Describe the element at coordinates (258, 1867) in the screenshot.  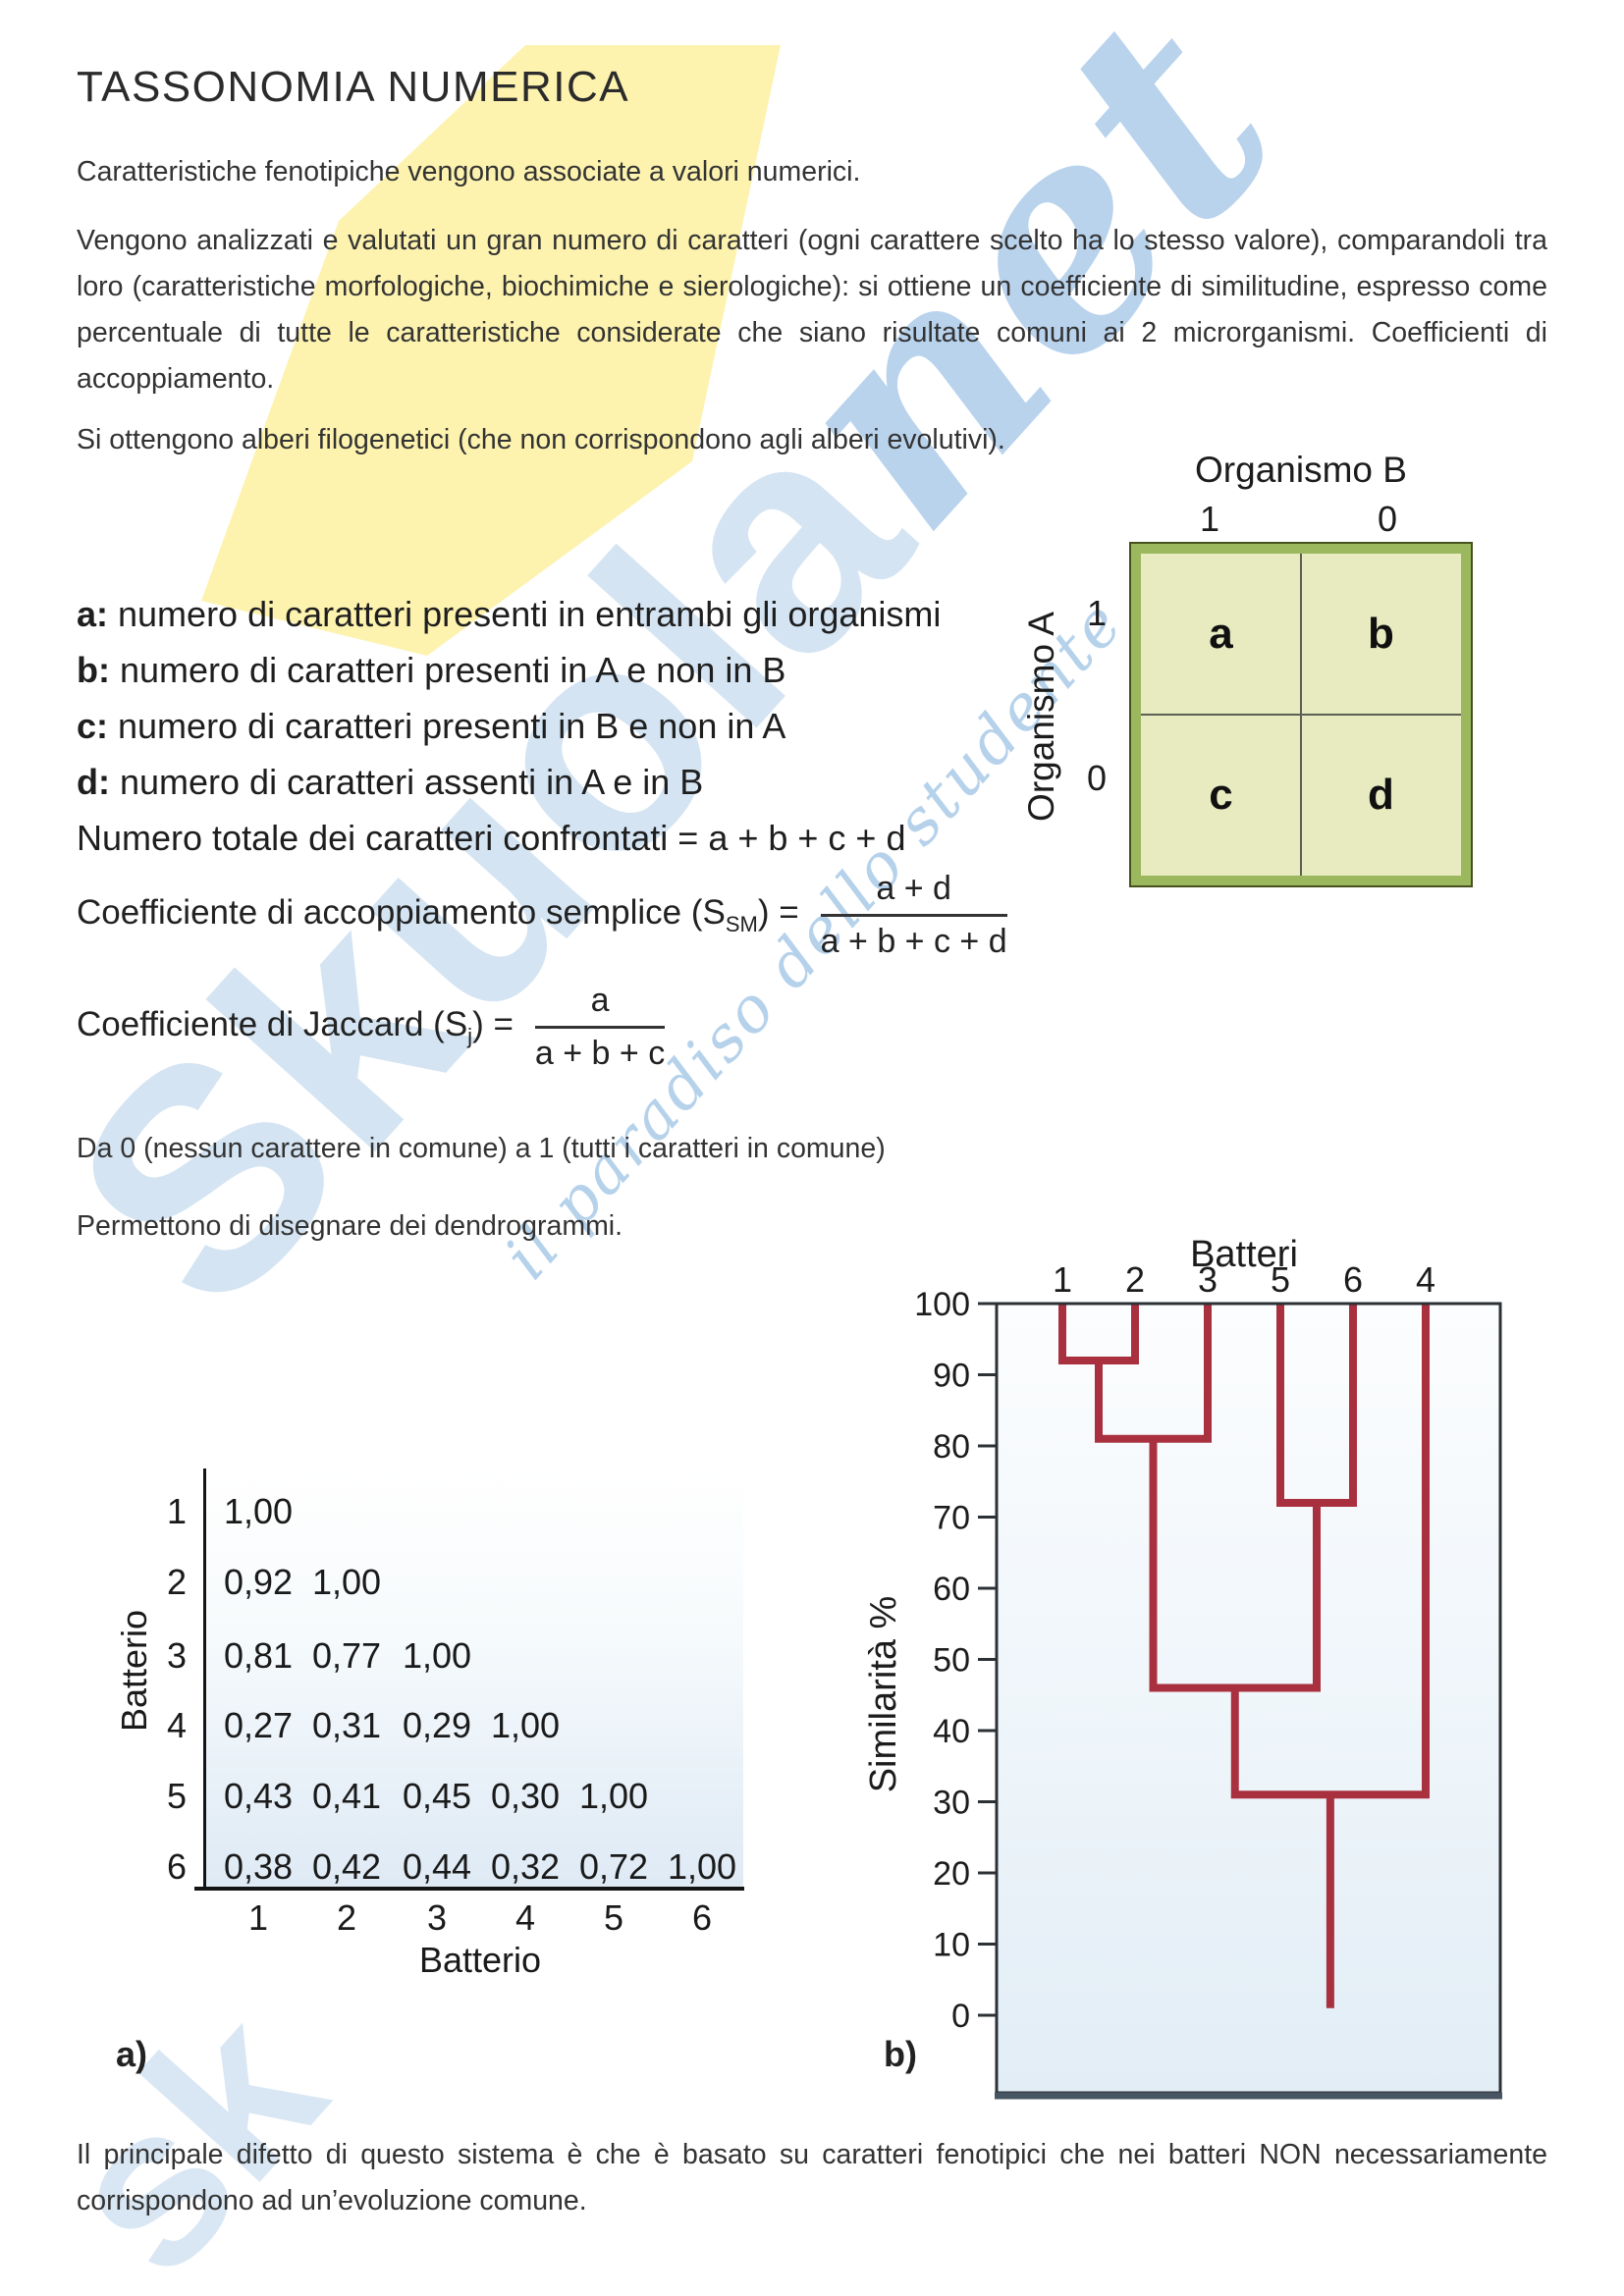
I see `matrix-cell: 0,38` at that location.